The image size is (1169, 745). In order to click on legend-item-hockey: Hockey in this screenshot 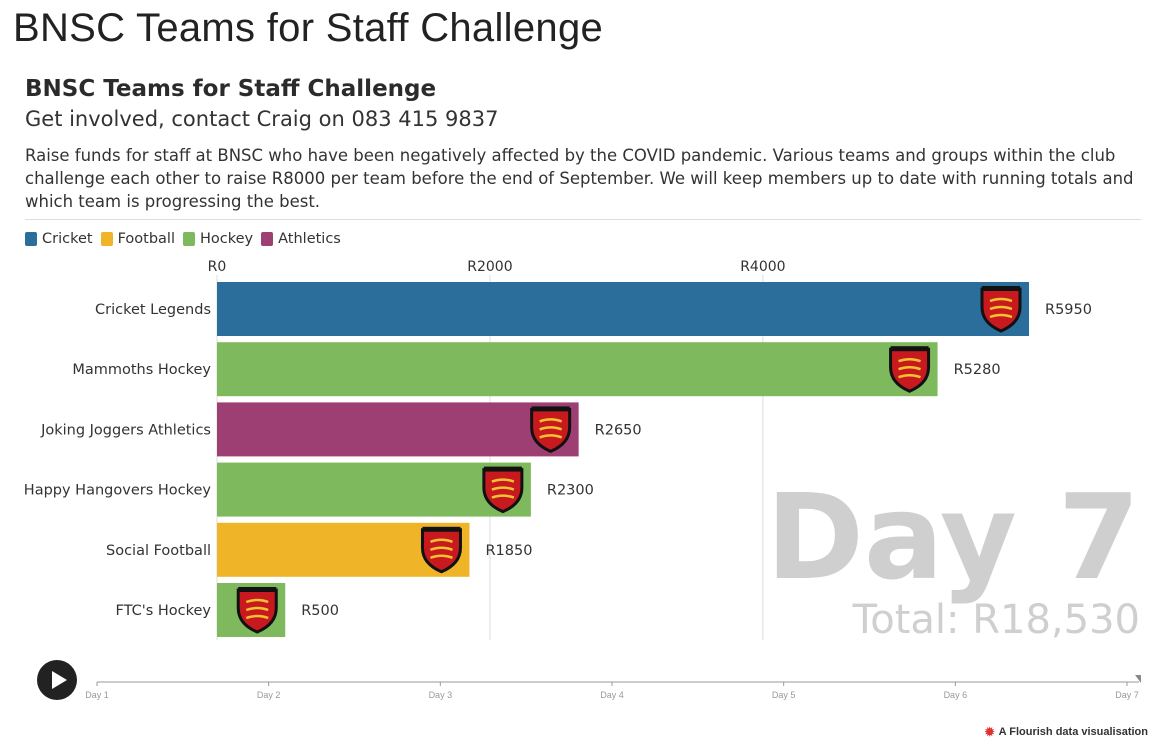, I will do `click(218, 239)`.